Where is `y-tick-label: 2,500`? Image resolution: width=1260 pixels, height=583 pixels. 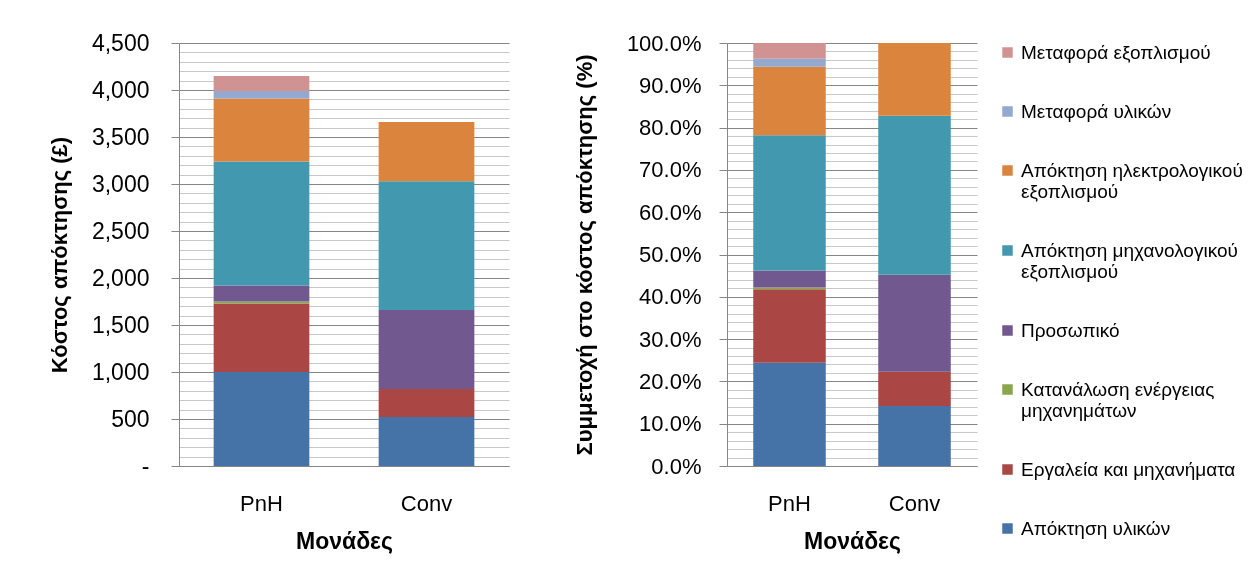
y-tick-label: 2,500 is located at coordinates (120, 230).